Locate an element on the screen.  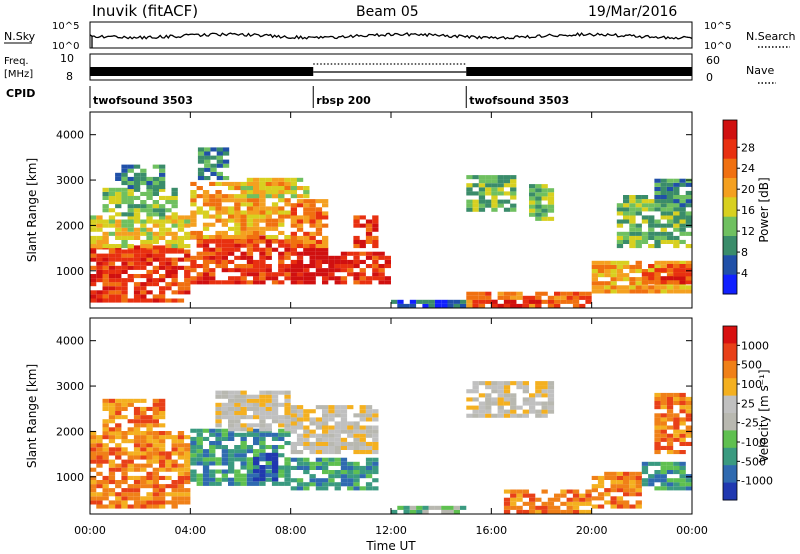
colorbar-swatch is located at coordinates (730, 474).